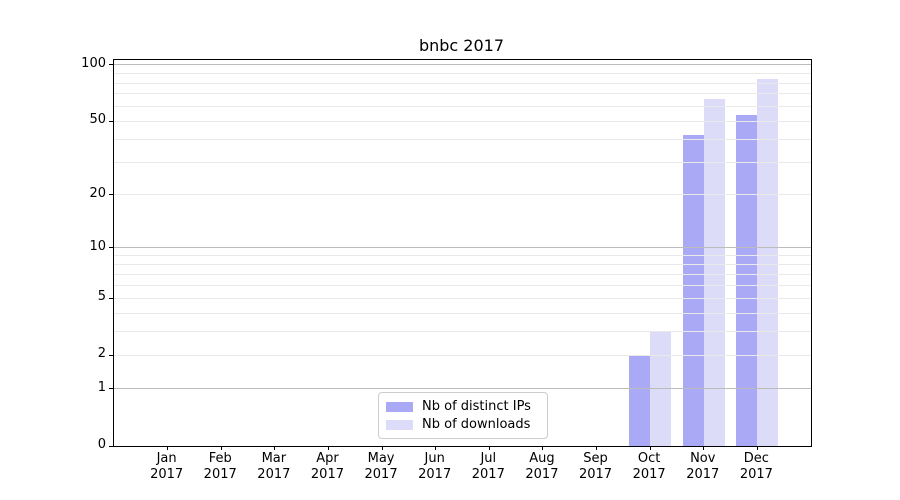  What do you see at coordinates (101, 444) in the screenshot?
I see `ytick-label-0: 0` at bounding box center [101, 444].